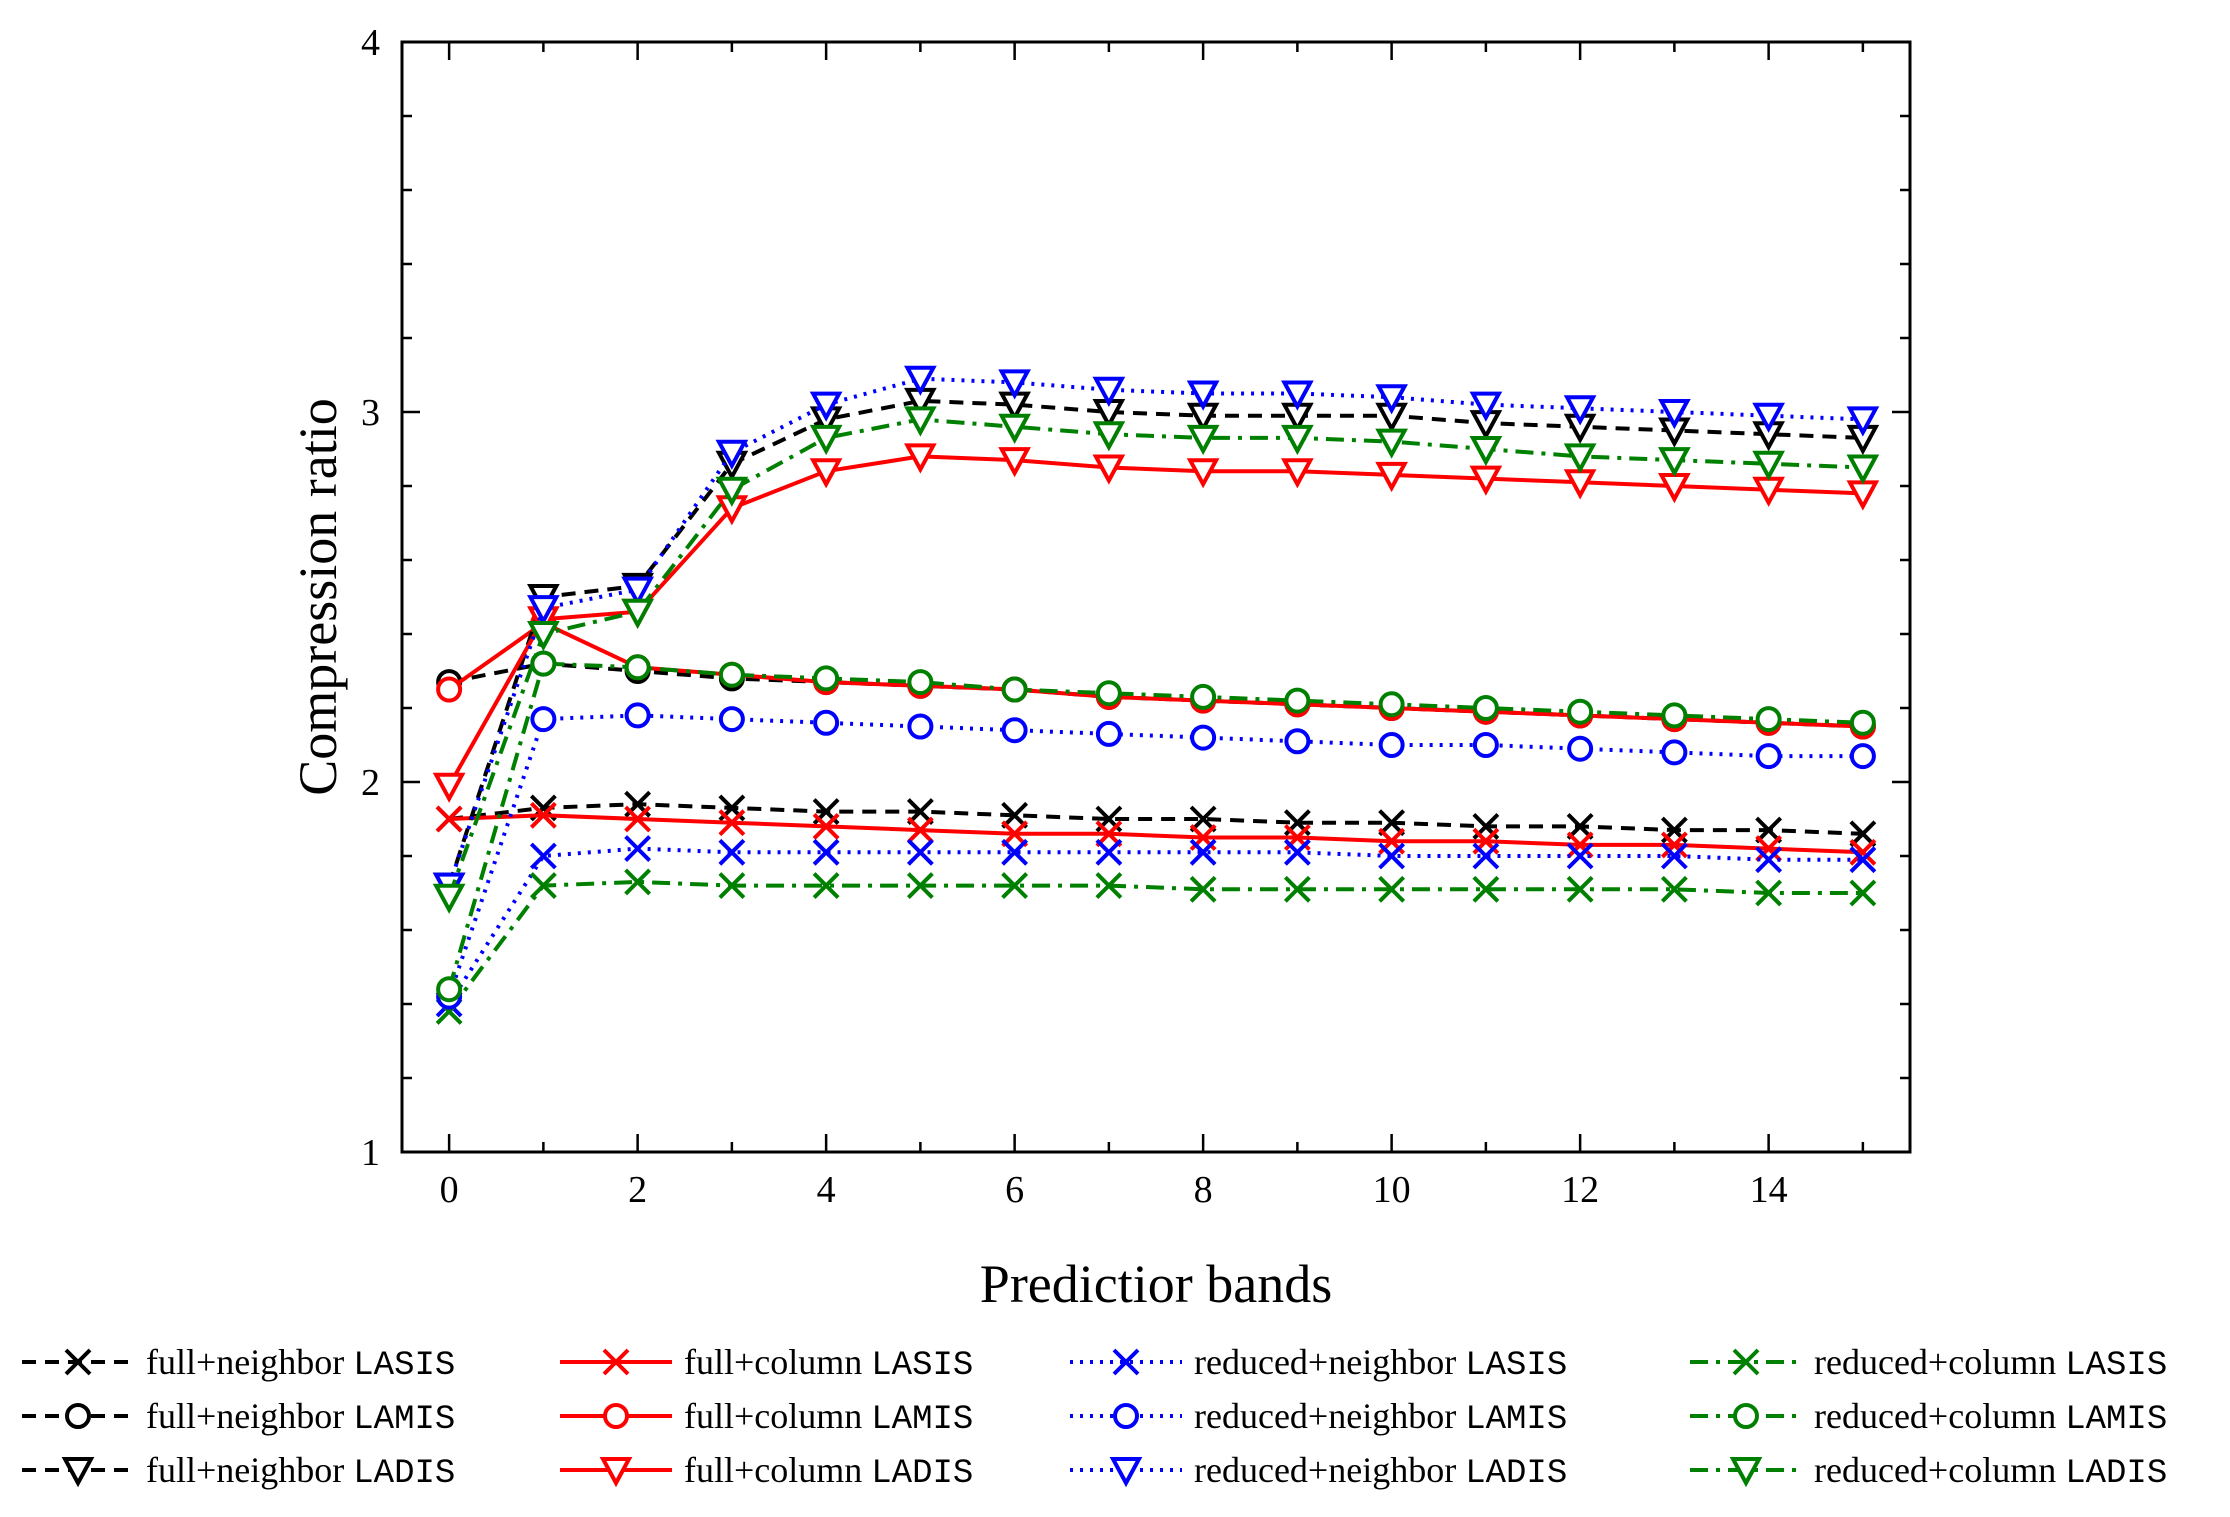 This screenshot has height=1517, width=2230. I want to click on x-tick-label: 0, so click(449, 1190).